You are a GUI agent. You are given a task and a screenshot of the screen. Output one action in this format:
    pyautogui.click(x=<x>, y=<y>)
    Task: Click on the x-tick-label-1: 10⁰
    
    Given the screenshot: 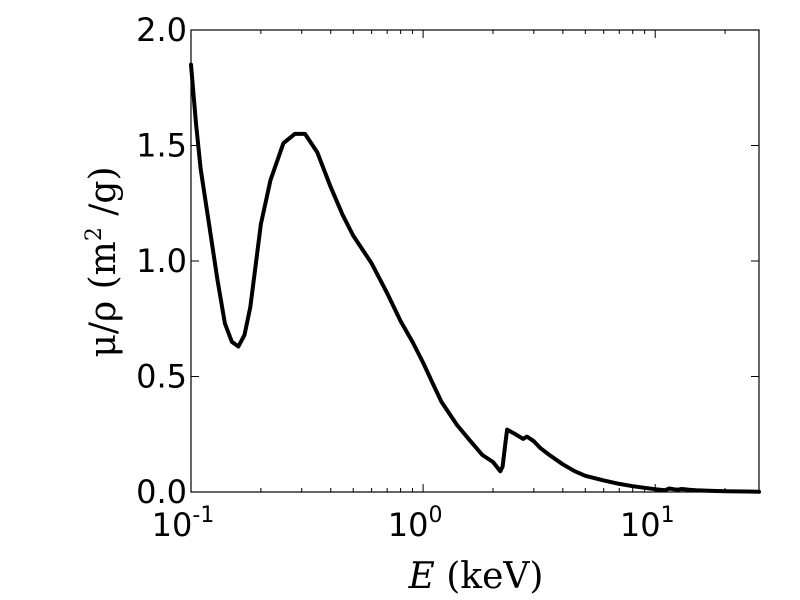 What is the action you would take?
    pyautogui.click(x=415, y=523)
    